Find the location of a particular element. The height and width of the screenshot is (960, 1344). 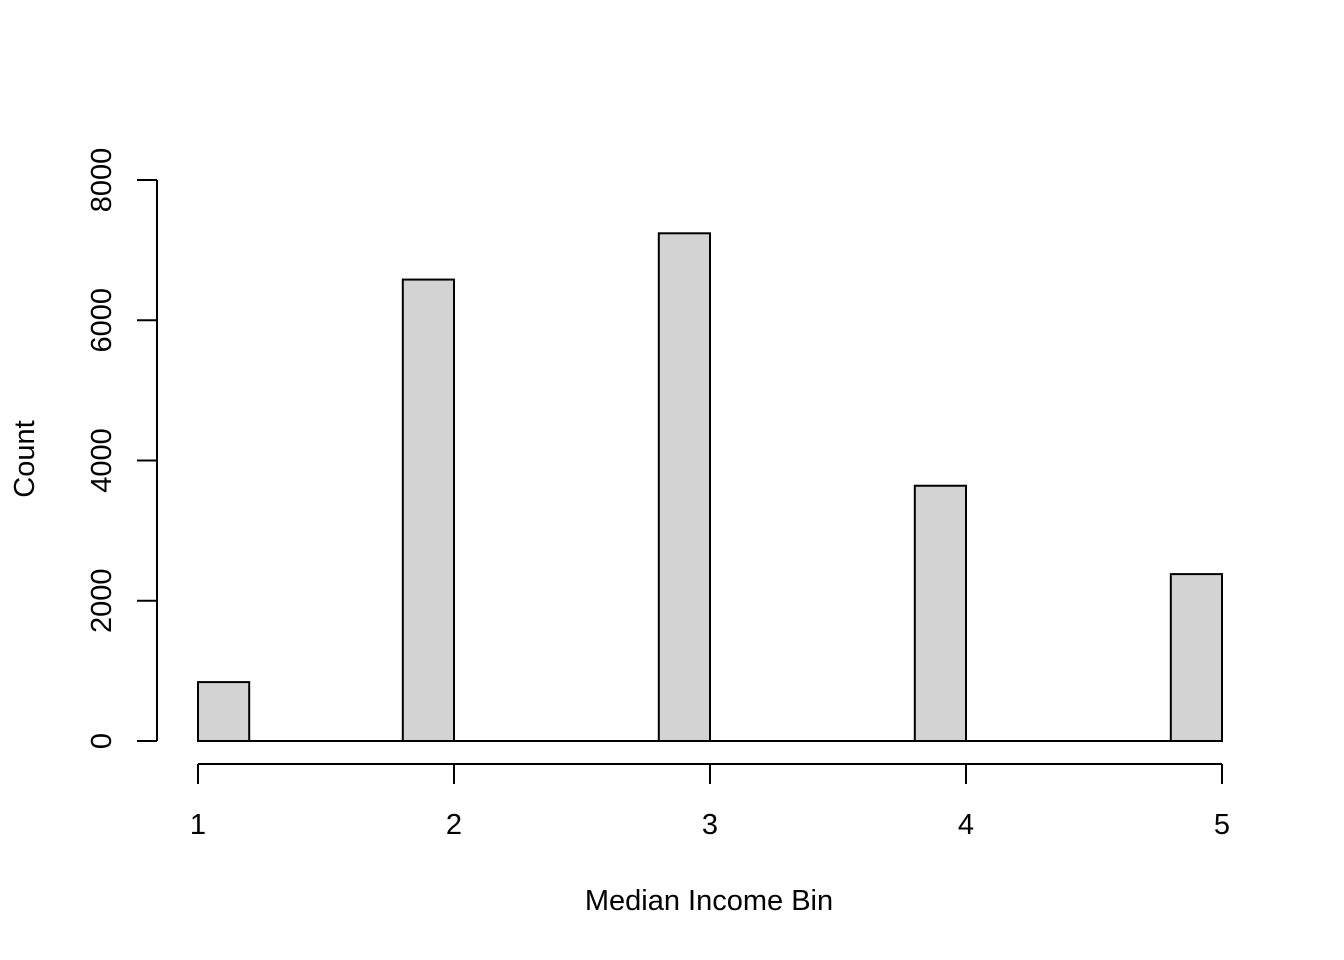

x-tick-label: 4 is located at coordinates (966, 825).